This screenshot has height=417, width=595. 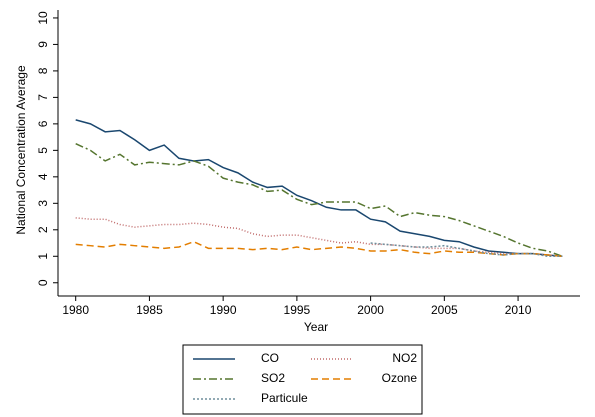 I want to click on legend-label: Ozone, so click(x=400, y=378).